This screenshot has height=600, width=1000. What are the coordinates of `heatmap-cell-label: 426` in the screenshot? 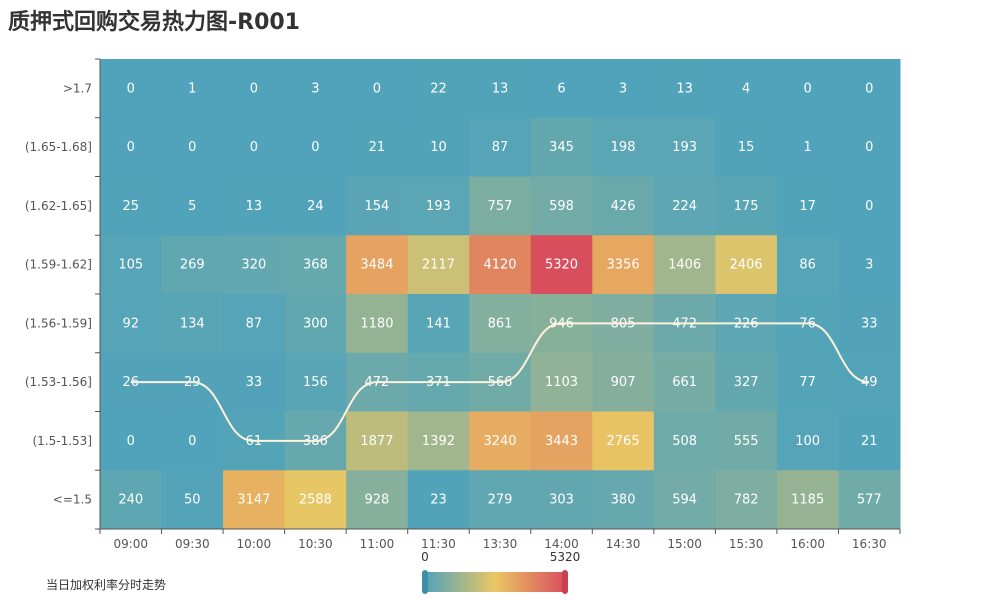 It's located at (623, 206).